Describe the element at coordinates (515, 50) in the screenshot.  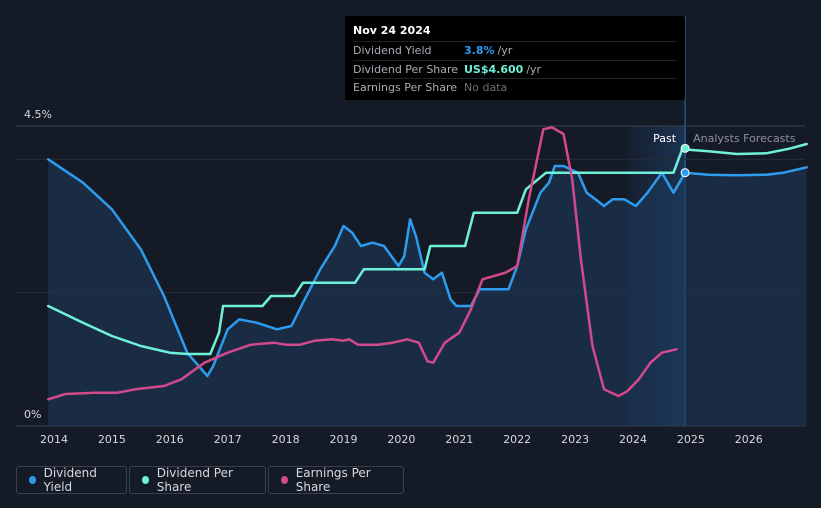
I see `tooltip-row-dividend-yield: Dividend Yield 3.8% /yr` at that location.